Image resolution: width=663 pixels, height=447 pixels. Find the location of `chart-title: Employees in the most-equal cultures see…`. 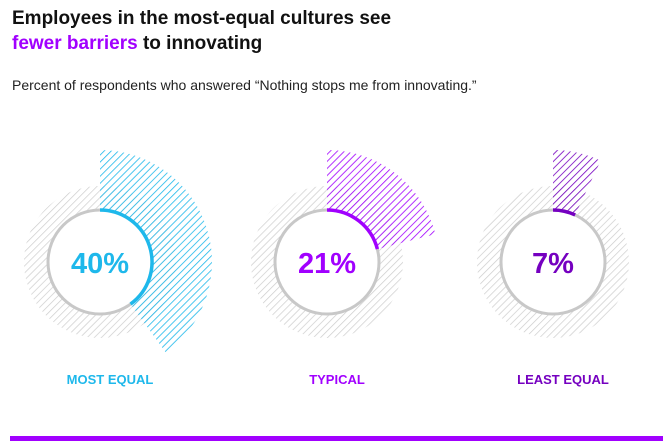

chart-title: Employees in the most-equal cultures see… is located at coordinates (201, 31).